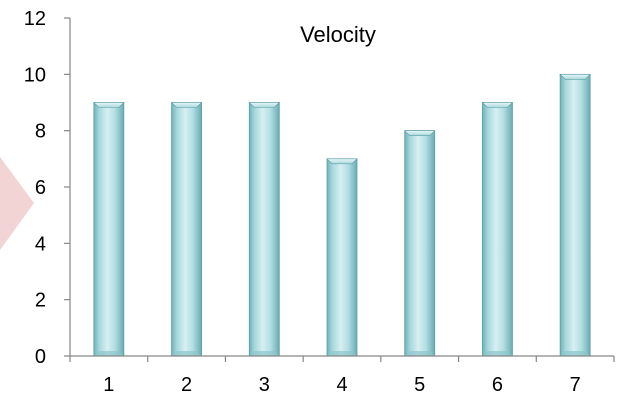 Image resolution: width=621 pixels, height=399 pixels. What do you see at coordinates (40, 357) in the screenshot?
I see `y-tick-label: 0` at bounding box center [40, 357].